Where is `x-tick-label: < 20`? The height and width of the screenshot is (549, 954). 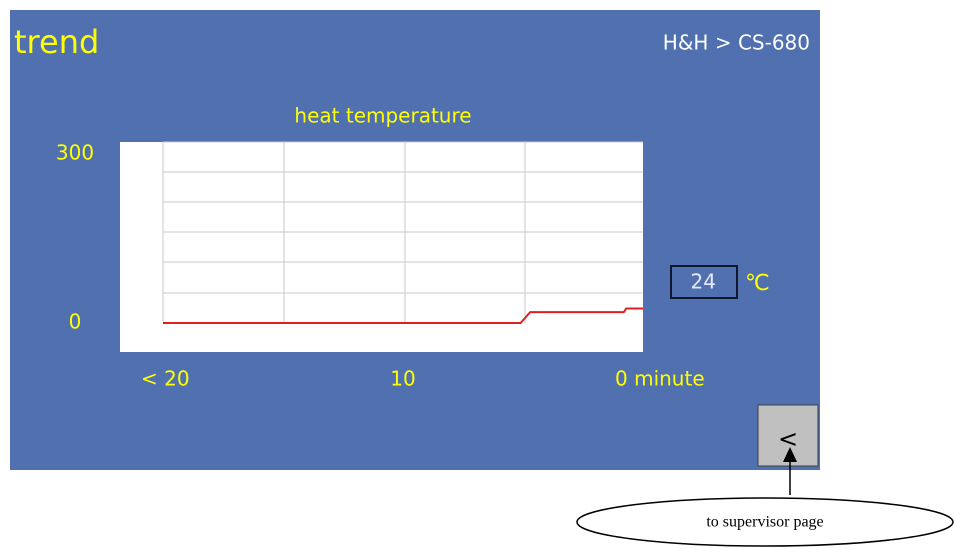
x-tick-label: < 20 is located at coordinates (165, 379).